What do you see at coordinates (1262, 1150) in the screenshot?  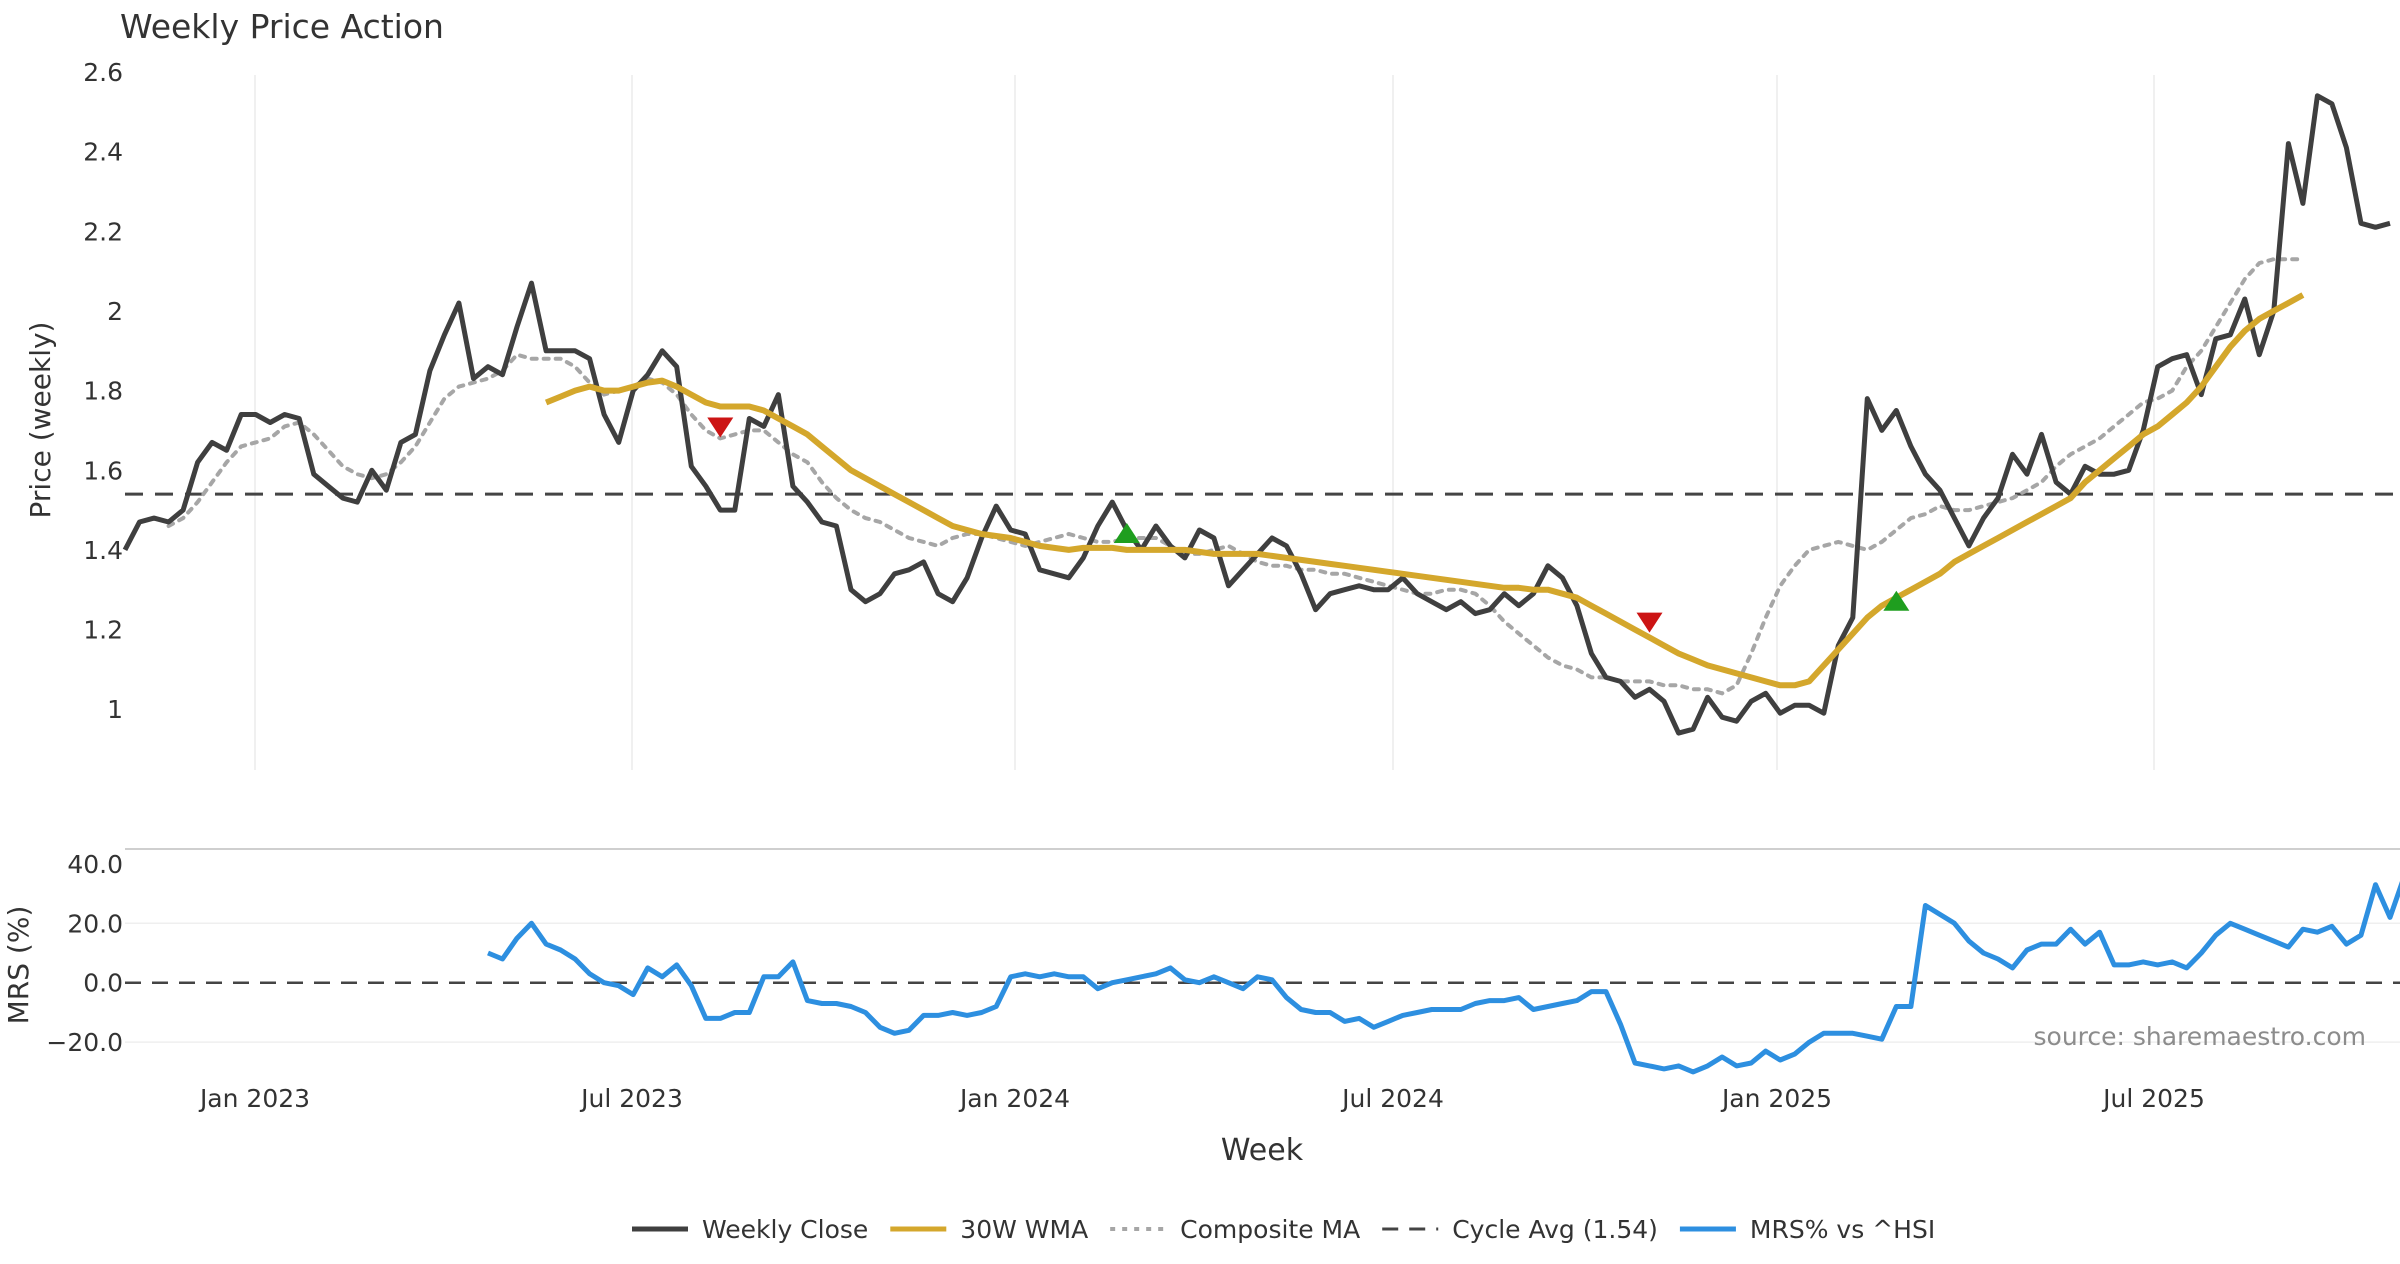 I see `x-axis-label: Week` at bounding box center [1262, 1150].